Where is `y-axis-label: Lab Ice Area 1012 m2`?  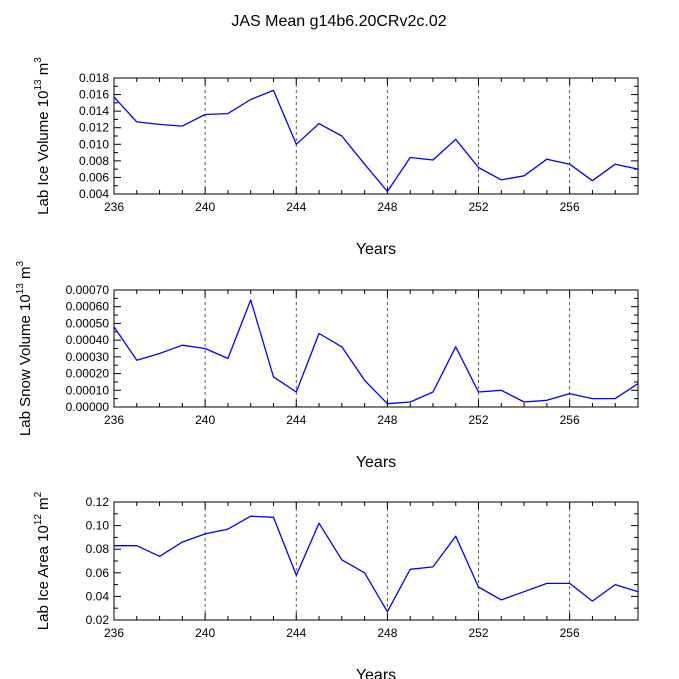 y-axis-label: Lab Ice Area 1012 m2 is located at coordinates (42, 560).